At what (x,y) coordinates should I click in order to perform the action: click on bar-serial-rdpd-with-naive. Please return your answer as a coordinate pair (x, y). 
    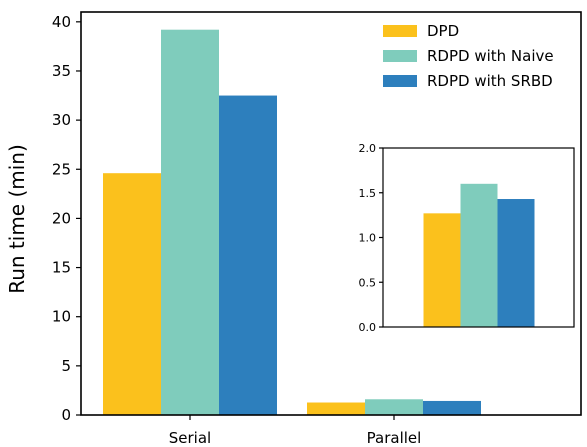
    Looking at the image, I should click on (190, 222).